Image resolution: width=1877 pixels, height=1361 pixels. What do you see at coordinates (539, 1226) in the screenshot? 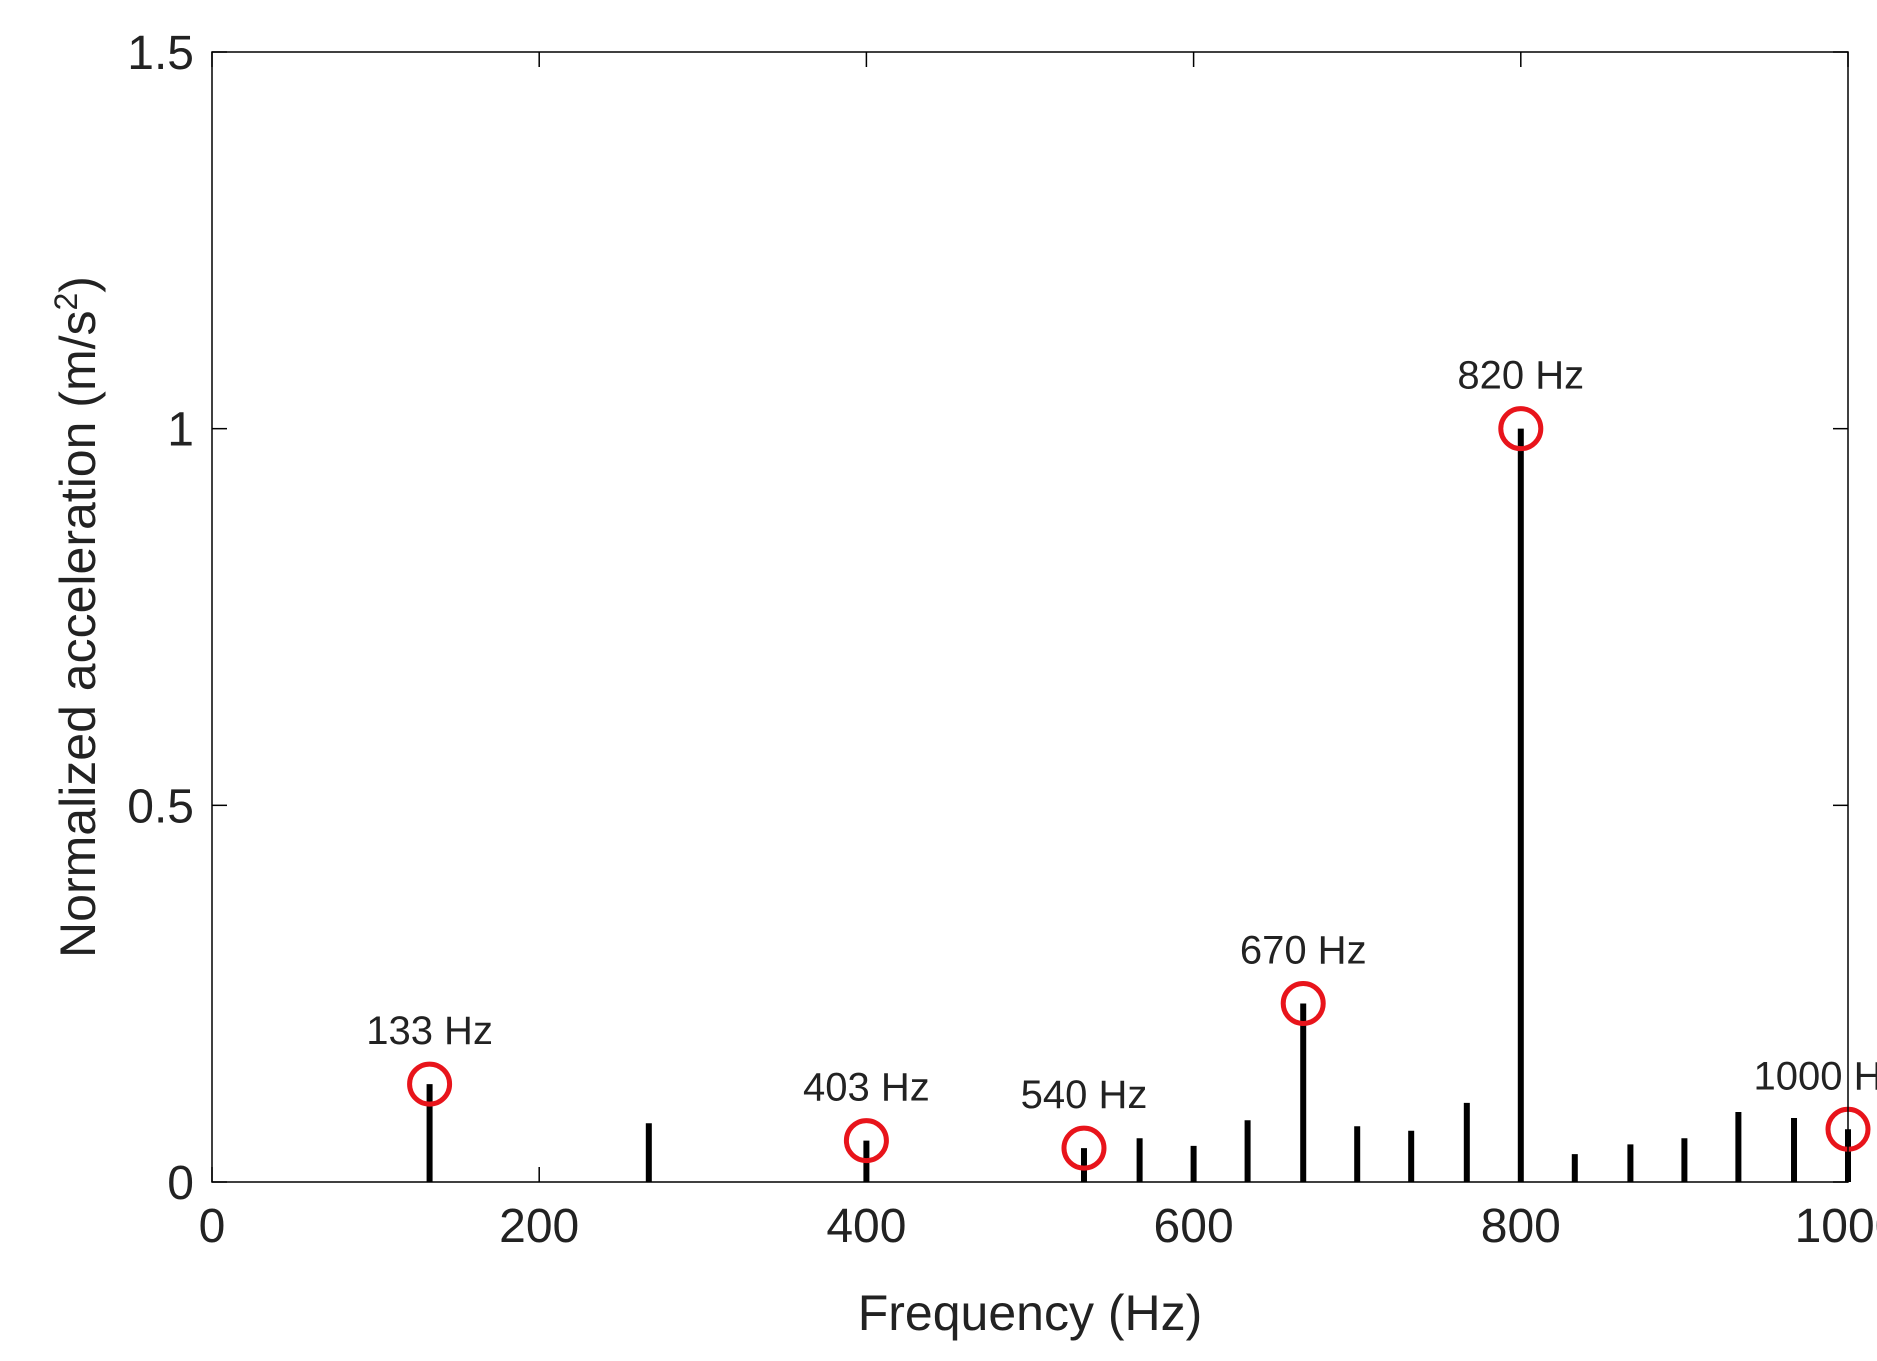
I see `x-tick-label: 200` at bounding box center [539, 1226].